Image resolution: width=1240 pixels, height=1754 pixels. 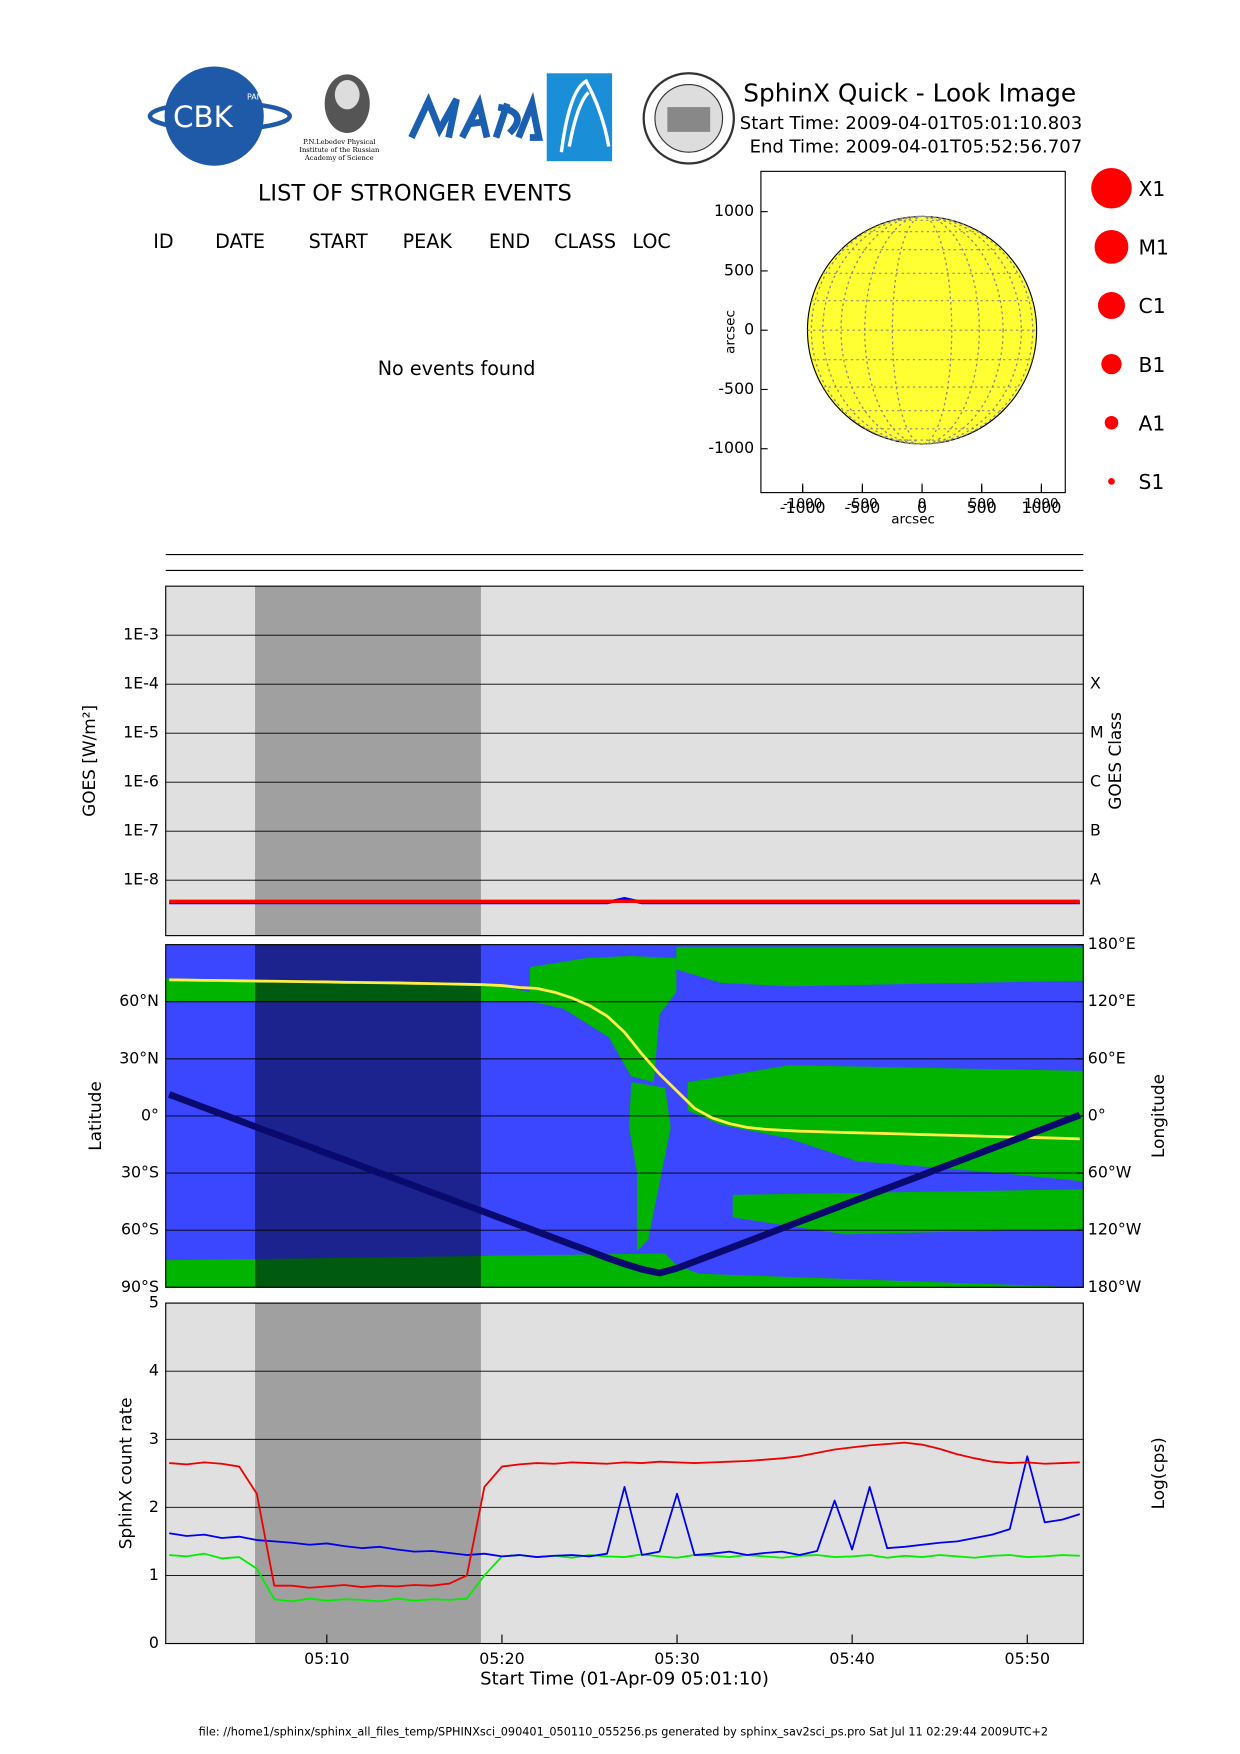 I want to click on x-tick-label: 05:30, so click(x=676, y=1658).